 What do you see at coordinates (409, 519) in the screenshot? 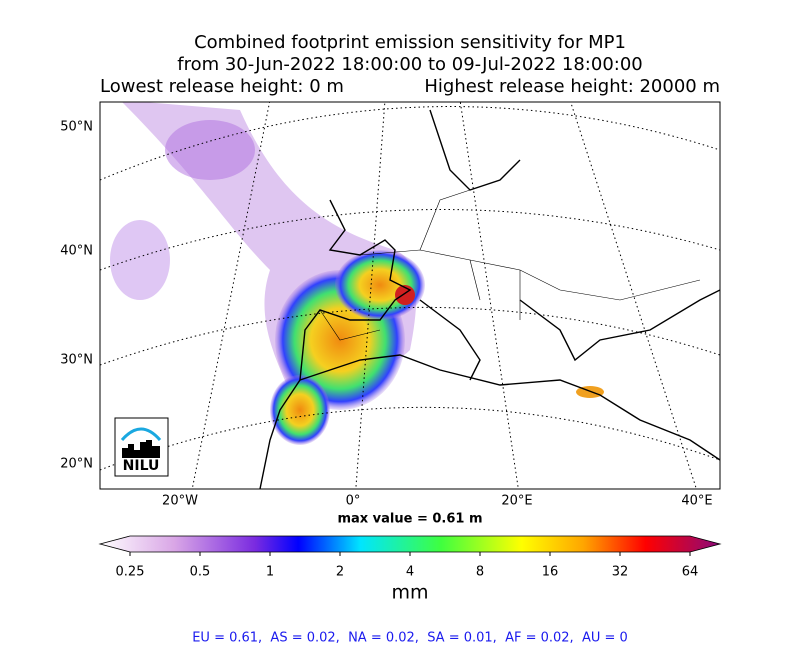
I see `max-value: max value = 0.61 m` at bounding box center [409, 519].